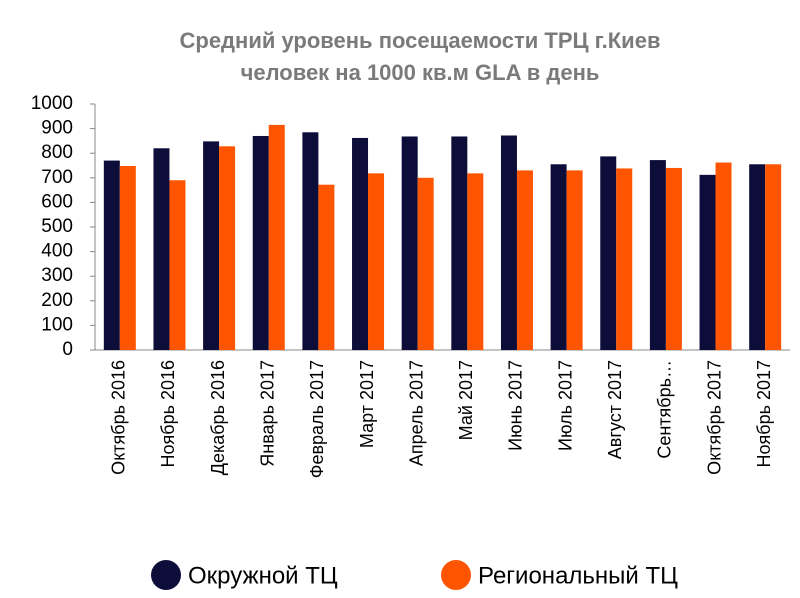 This screenshot has height=598, width=800. Describe the element at coordinates (420, 40) in the screenshot. I see `chart-title: Средний уровень посещаемости ТРЦ г.Киев` at that location.